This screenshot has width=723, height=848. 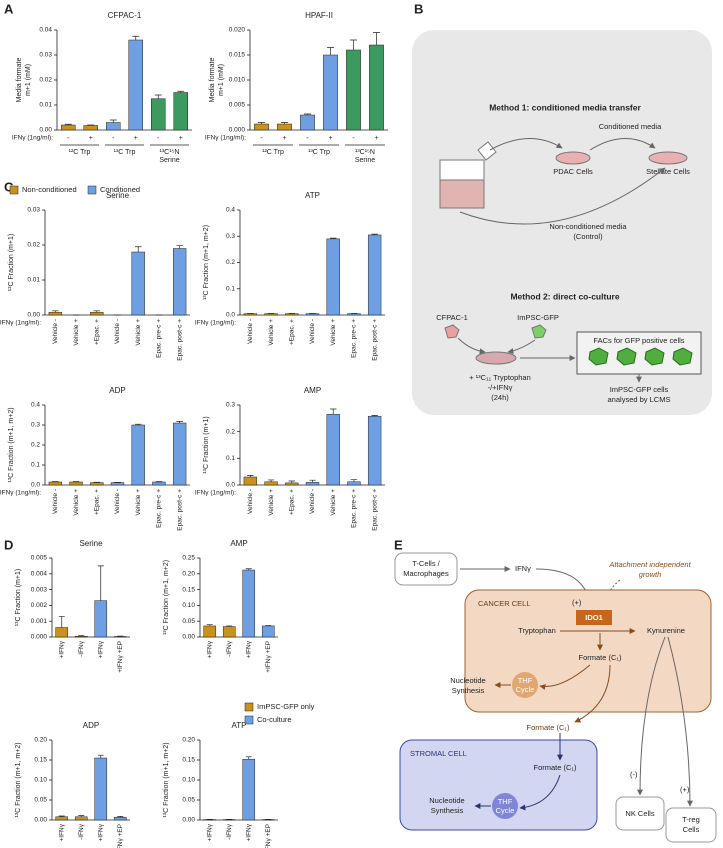 What do you see at coordinates (500, 387) in the screenshot?
I see `label: -/+IFNγ` at bounding box center [500, 387].